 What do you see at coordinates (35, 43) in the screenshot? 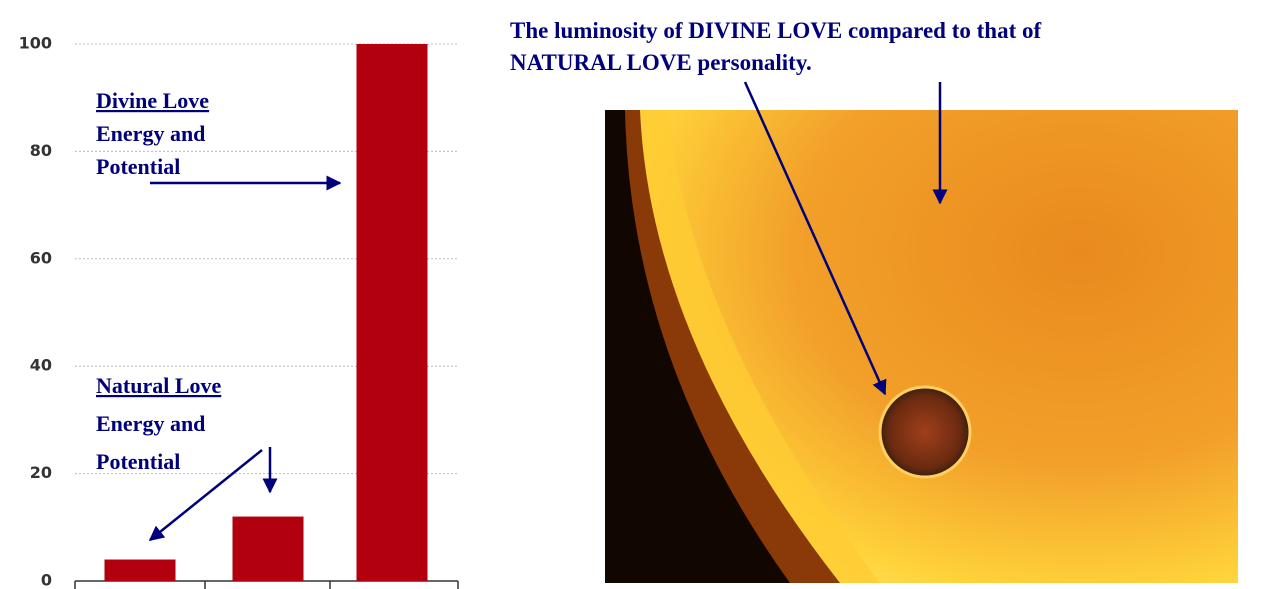
I see `y-tick-label: 100` at bounding box center [35, 43].